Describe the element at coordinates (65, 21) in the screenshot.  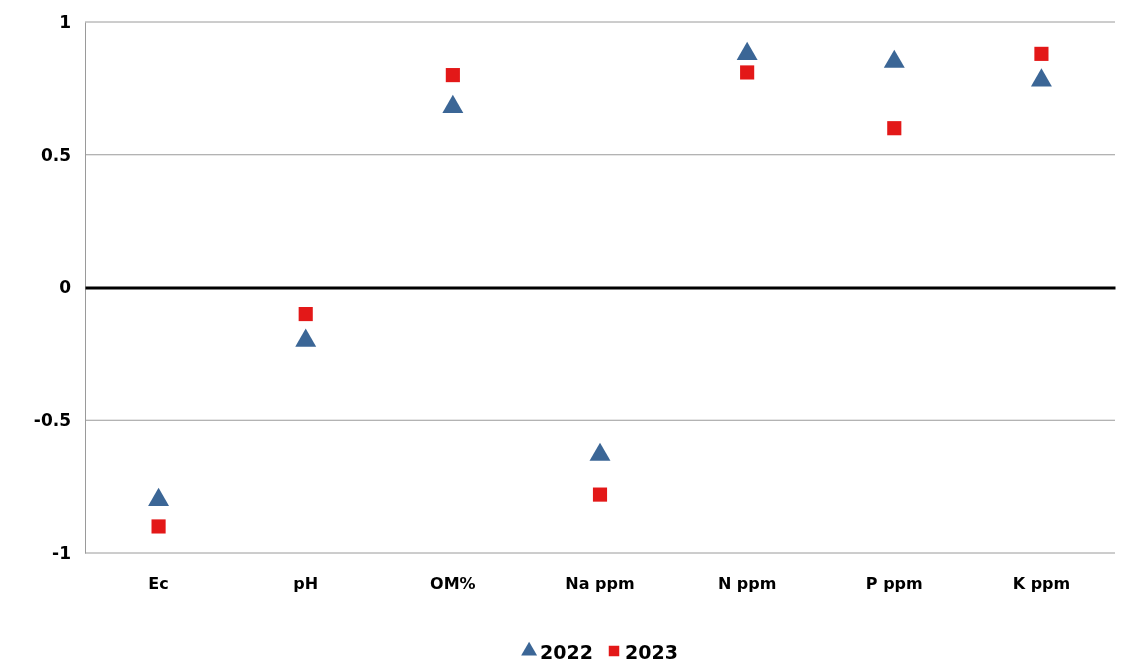
I see `y-tick-label: 1` at that location.